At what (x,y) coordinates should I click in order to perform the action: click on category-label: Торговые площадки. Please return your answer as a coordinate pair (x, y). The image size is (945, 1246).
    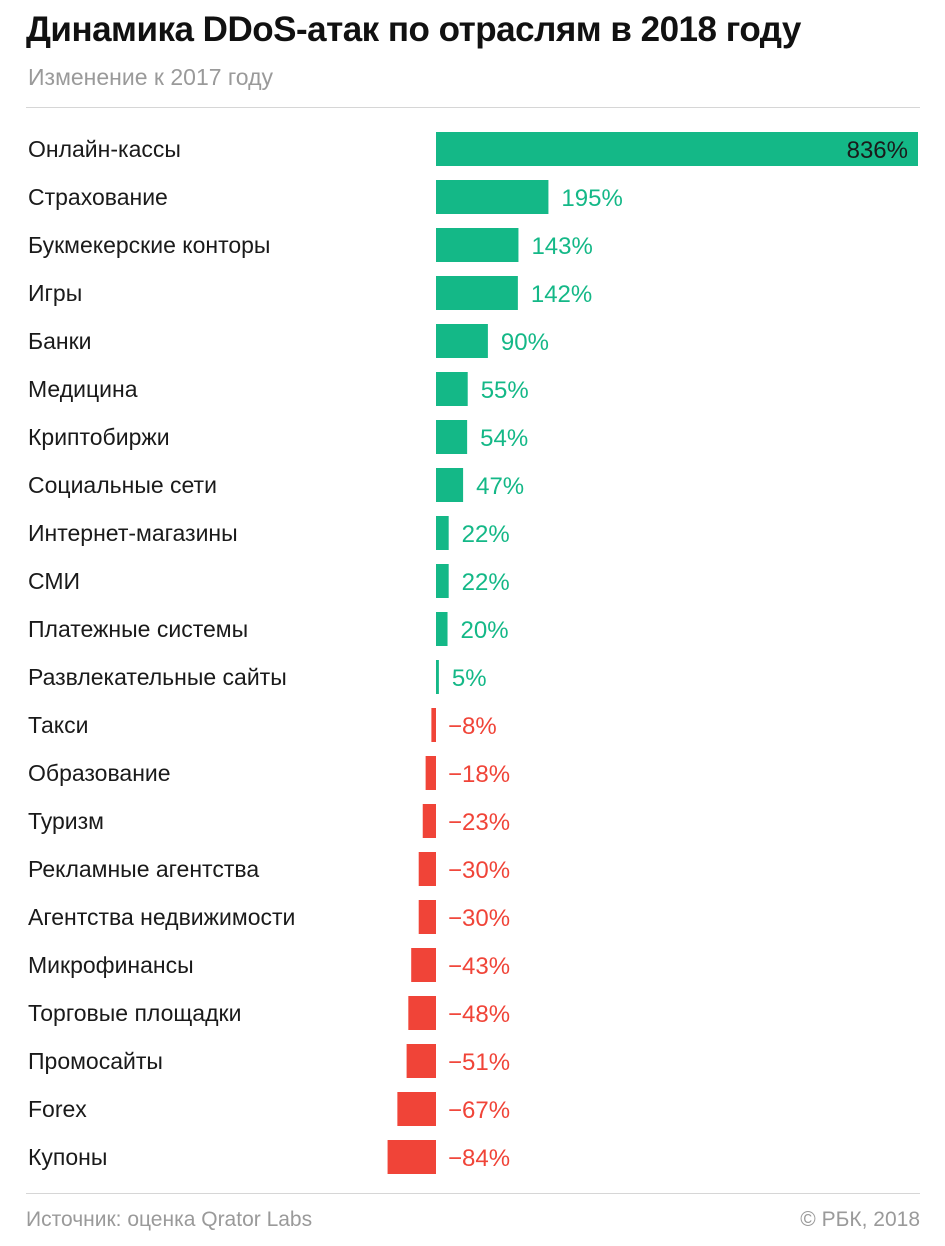
    Looking at the image, I should click on (134, 1013).